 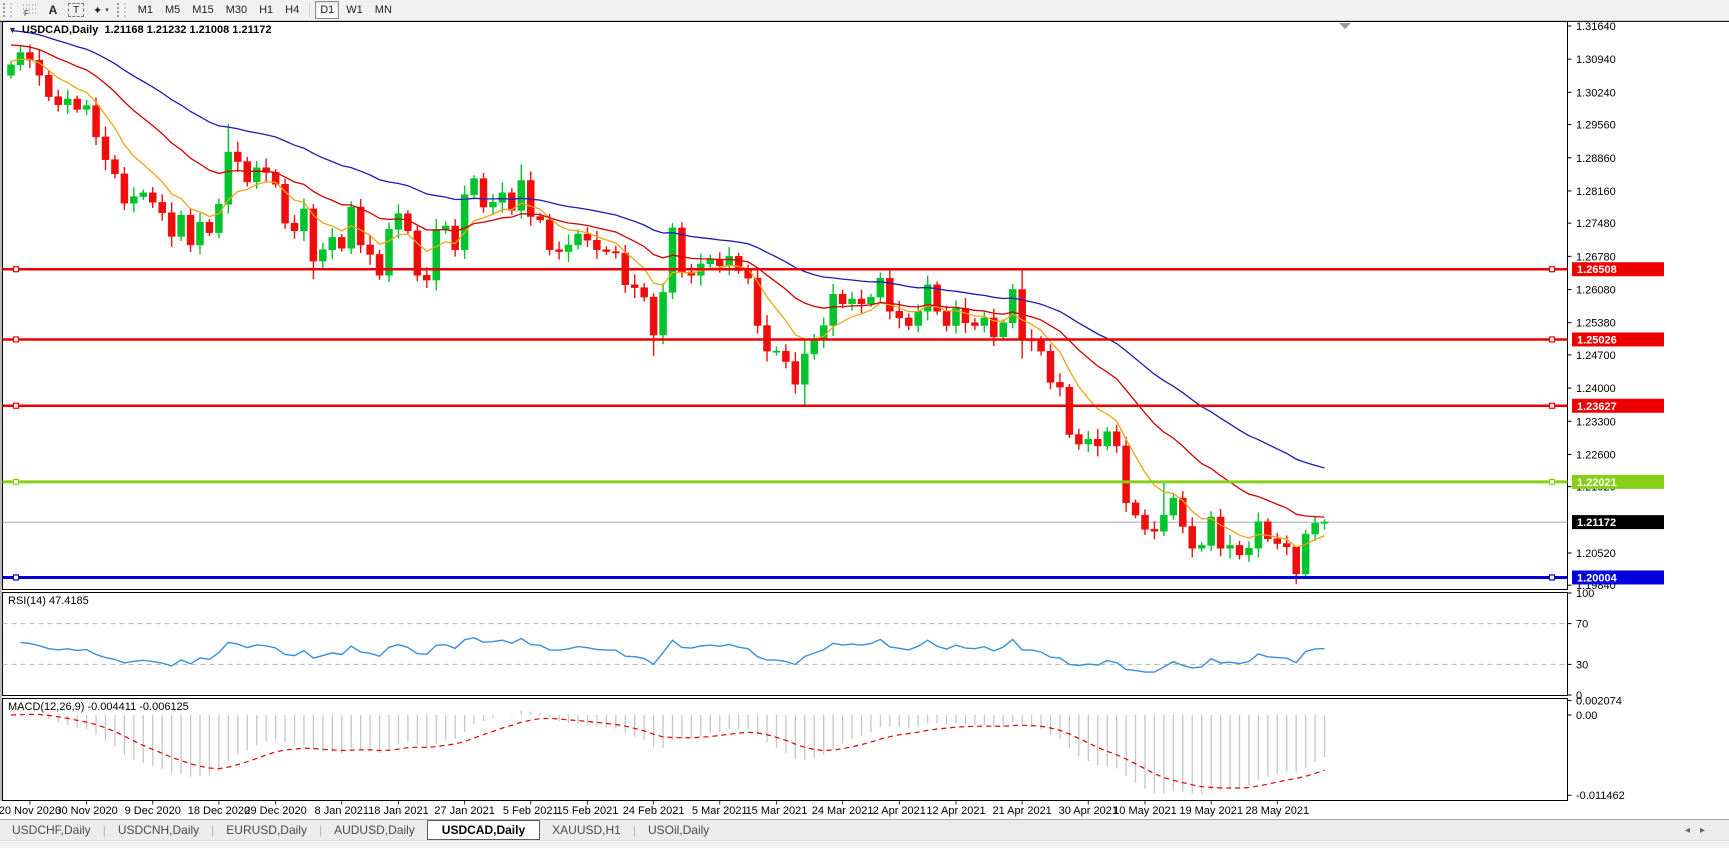 What do you see at coordinates (172, 10) in the screenshot?
I see `timeframe-button-m5: M5` at bounding box center [172, 10].